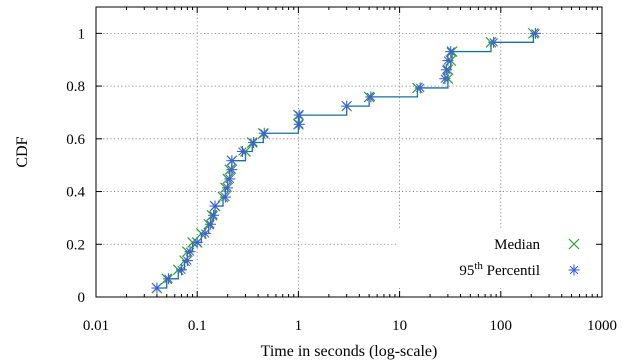  Describe the element at coordinates (75, 140) in the screenshot. I see `y-tick-label: 0.6` at that location.